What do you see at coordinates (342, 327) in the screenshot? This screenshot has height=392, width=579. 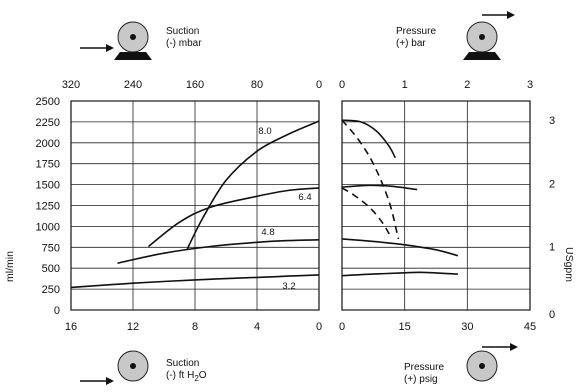 I see `pressure-psig-tick-label: 0` at bounding box center [342, 327].